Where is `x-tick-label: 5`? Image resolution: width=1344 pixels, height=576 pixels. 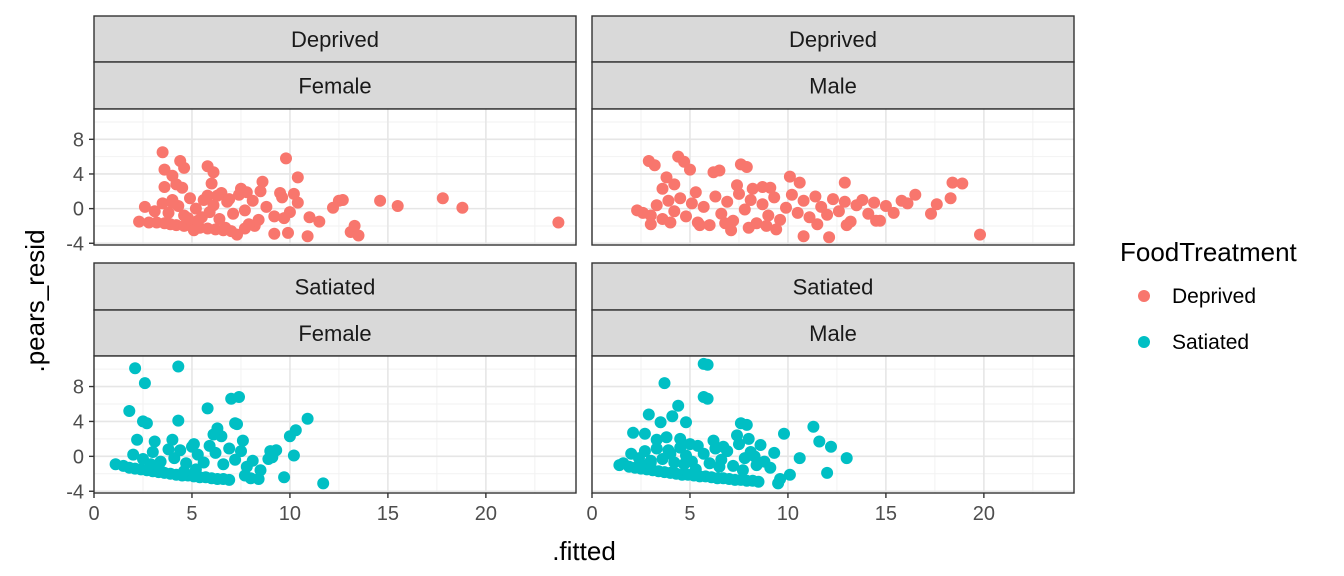
x-tick-label: 5 is located at coordinates (191, 514).